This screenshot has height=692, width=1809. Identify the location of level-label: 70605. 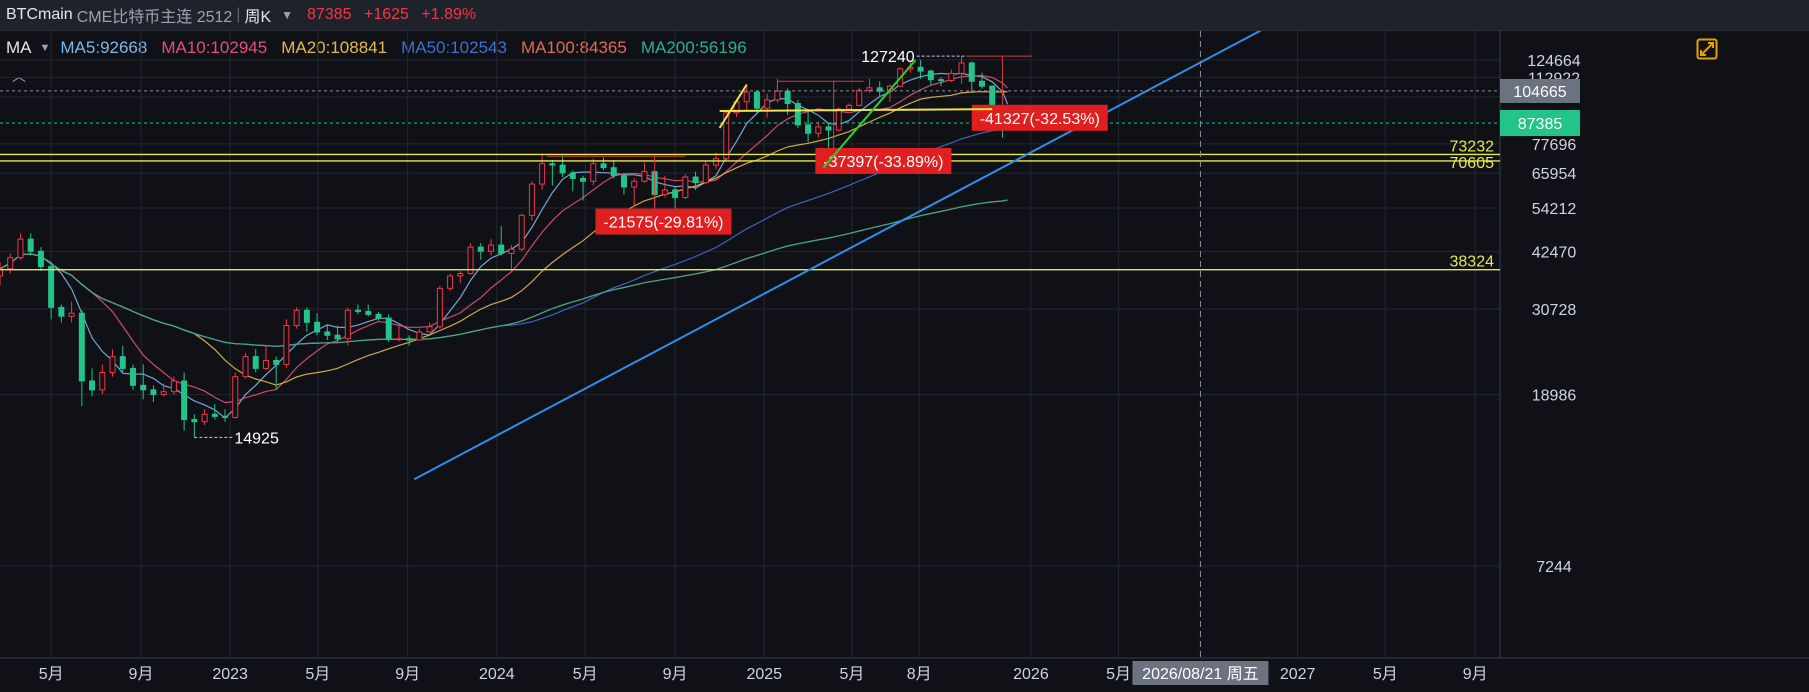
(1472, 163).